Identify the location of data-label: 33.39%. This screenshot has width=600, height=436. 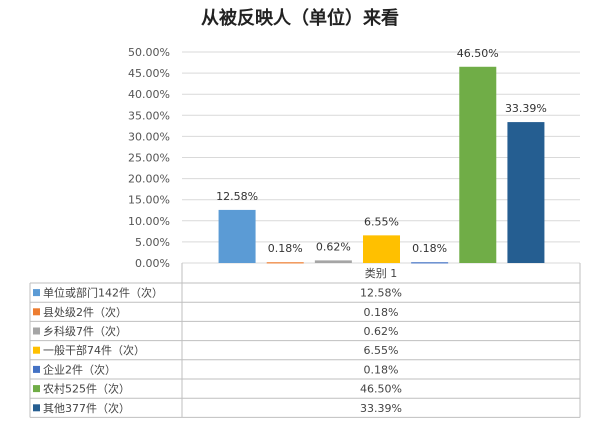
(526, 108).